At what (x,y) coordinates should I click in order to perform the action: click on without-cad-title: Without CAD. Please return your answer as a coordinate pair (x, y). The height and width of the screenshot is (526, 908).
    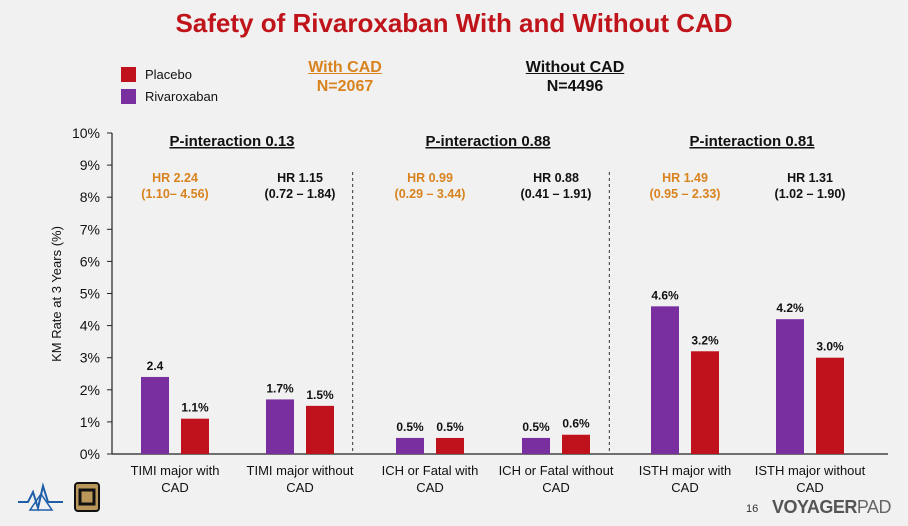
    Looking at the image, I should click on (575, 67).